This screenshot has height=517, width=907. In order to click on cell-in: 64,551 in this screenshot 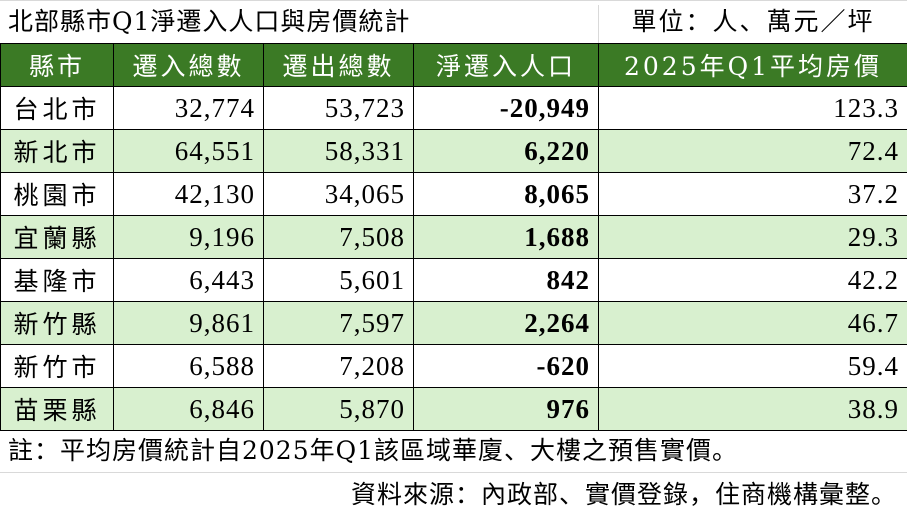, I will do `click(188, 151)`.